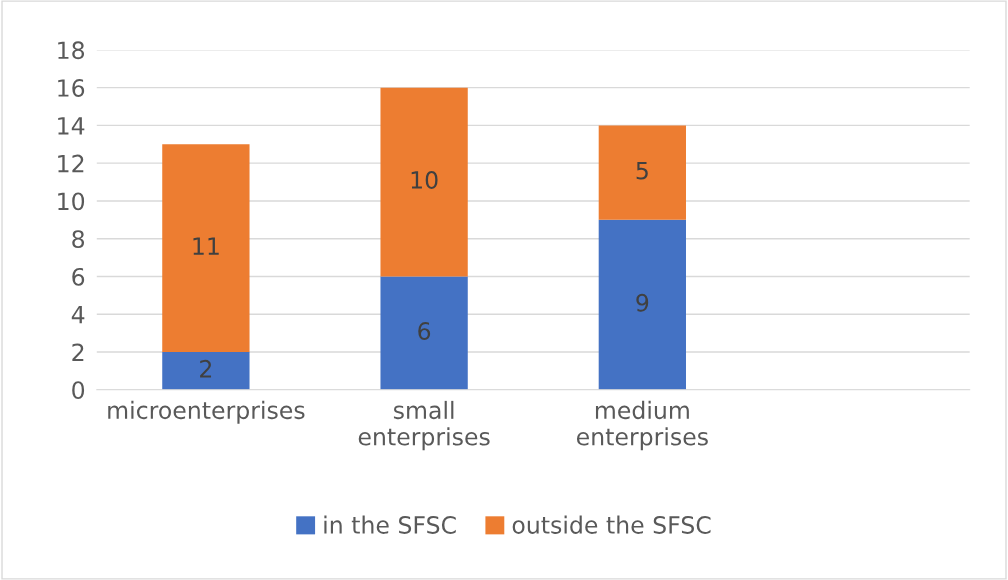 The width and height of the screenshot is (1008, 580). What do you see at coordinates (206, 368) in the screenshot?
I see `data-label: 2` at bounding box center [206, 368].